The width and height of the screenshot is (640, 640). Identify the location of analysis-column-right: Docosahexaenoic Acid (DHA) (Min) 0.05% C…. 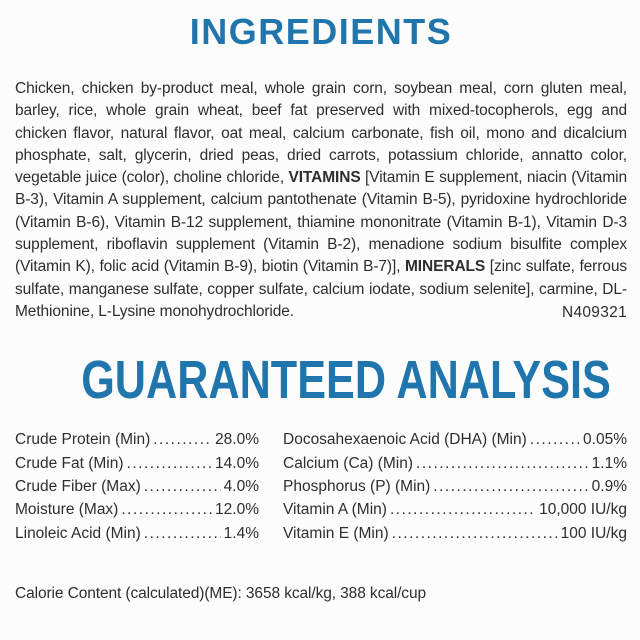
(455, 486).